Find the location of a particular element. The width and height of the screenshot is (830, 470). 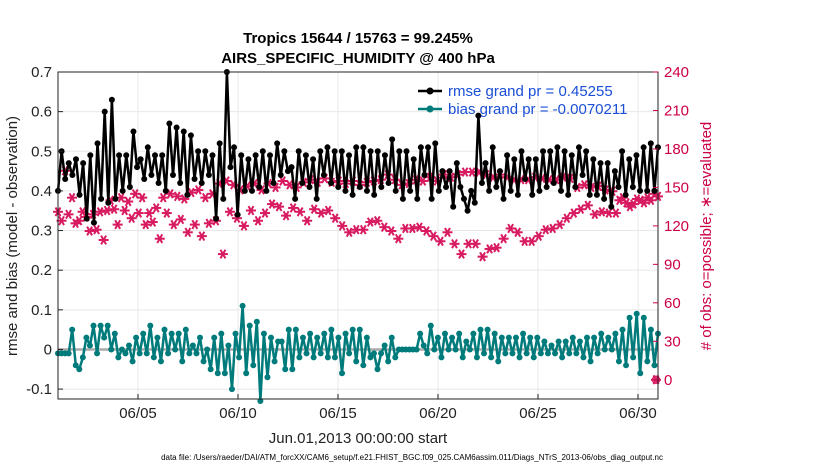

legend-rmse-marker is located at coordinates (430, 91).